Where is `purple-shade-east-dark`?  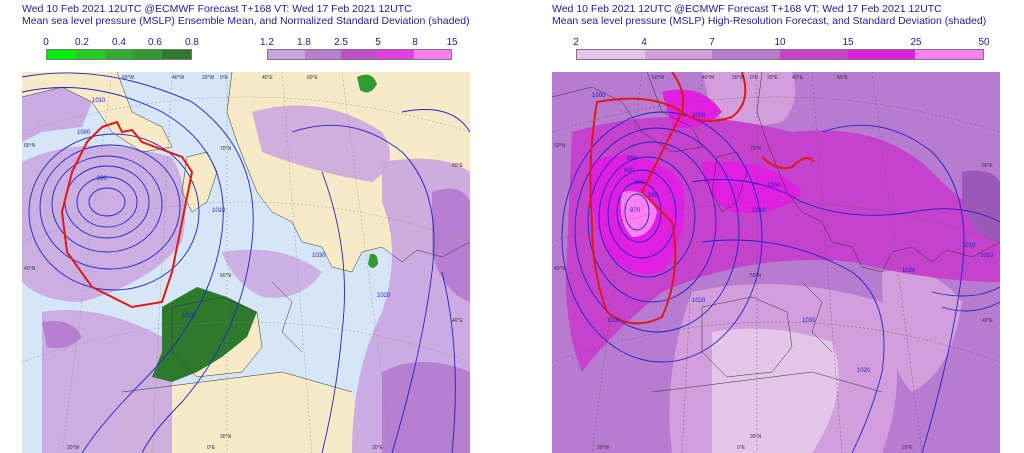 purple-shade-east-dark is located at coordinates (426, 407).